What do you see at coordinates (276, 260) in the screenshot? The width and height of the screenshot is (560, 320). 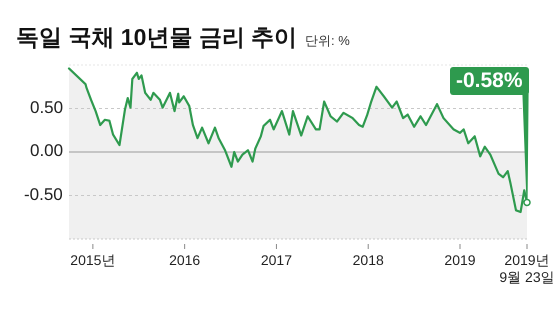 I see `x-tick-label: 2017` at bounding box center [276, 260].